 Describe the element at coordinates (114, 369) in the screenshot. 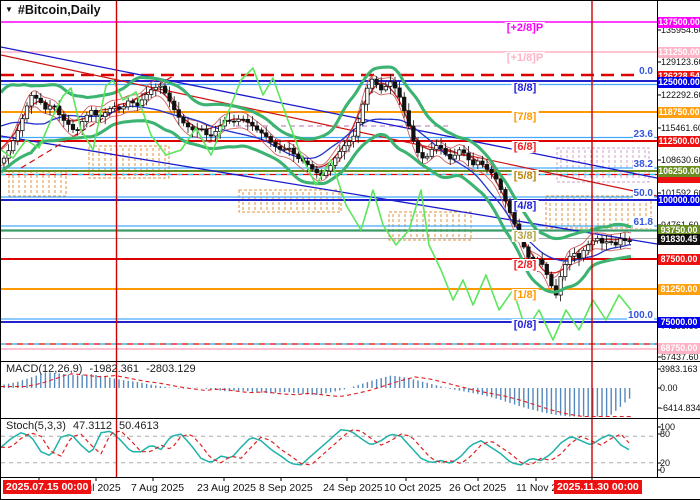

I see `macd-value-main: -1982.361` at that location.